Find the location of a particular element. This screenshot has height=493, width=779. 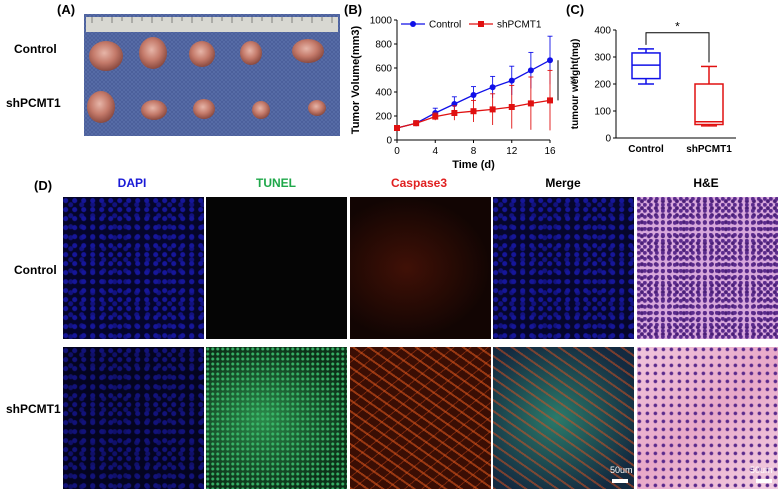

shpcmt1-tumors is located at coordinates (206, 107).